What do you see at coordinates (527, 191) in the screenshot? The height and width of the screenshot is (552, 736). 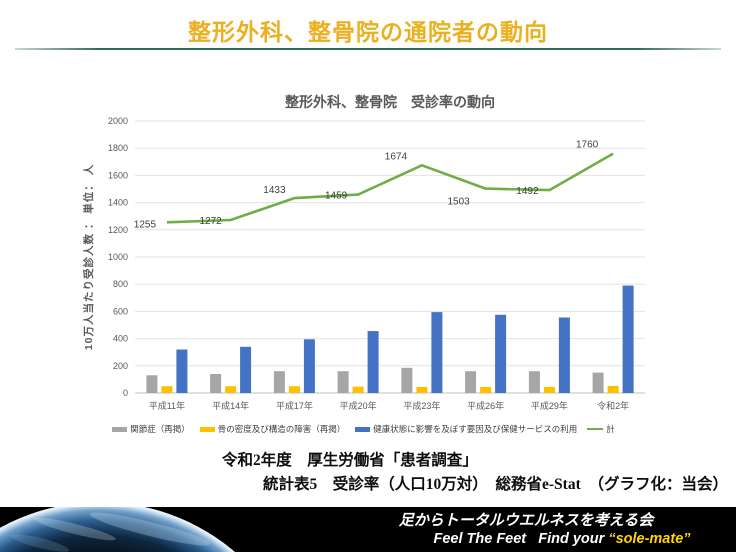 I see `svg-text: 1492` at bounding box center [527, 191].